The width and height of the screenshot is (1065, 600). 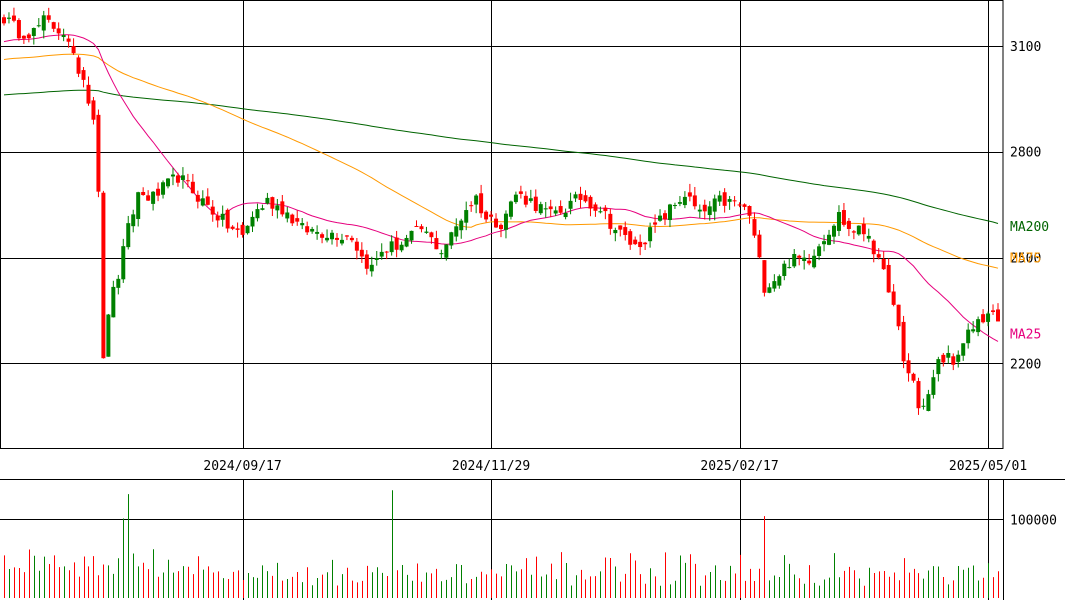 What do you see at coordinates (1025, 47) in the screenshot?
I see `price-tick-label: 3100` at bounding box center [1025, 47].